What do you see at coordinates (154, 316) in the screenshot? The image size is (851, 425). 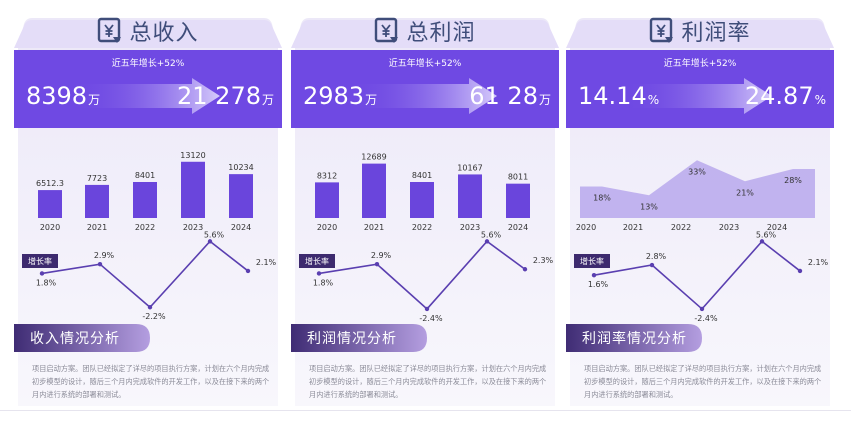 I see `growth-value-label: -2.2%` at bounding box center [154, 316].